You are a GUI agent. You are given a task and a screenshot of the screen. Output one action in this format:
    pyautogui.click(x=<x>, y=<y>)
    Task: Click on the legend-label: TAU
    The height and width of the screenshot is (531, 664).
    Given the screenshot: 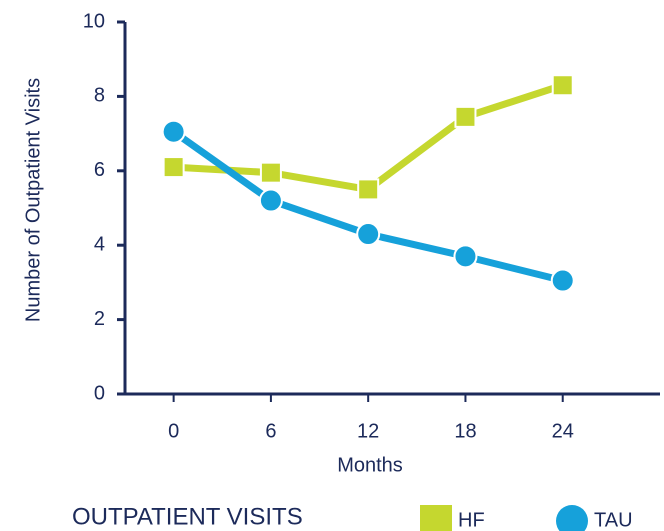 What is the action you would take?
    pyautogui.click(x=613, y=520)
    